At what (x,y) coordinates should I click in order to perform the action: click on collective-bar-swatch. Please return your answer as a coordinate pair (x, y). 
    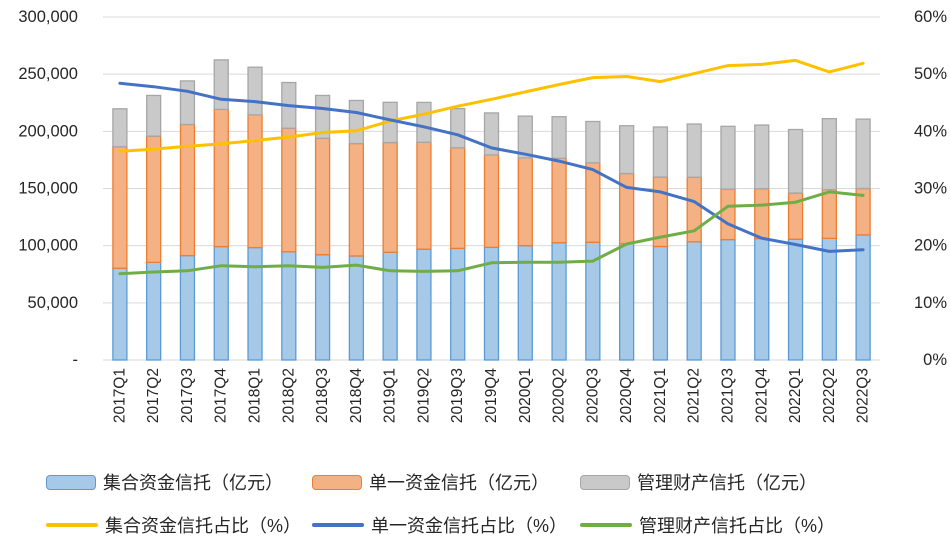
    Looking at the image, I should click on (71, 482).